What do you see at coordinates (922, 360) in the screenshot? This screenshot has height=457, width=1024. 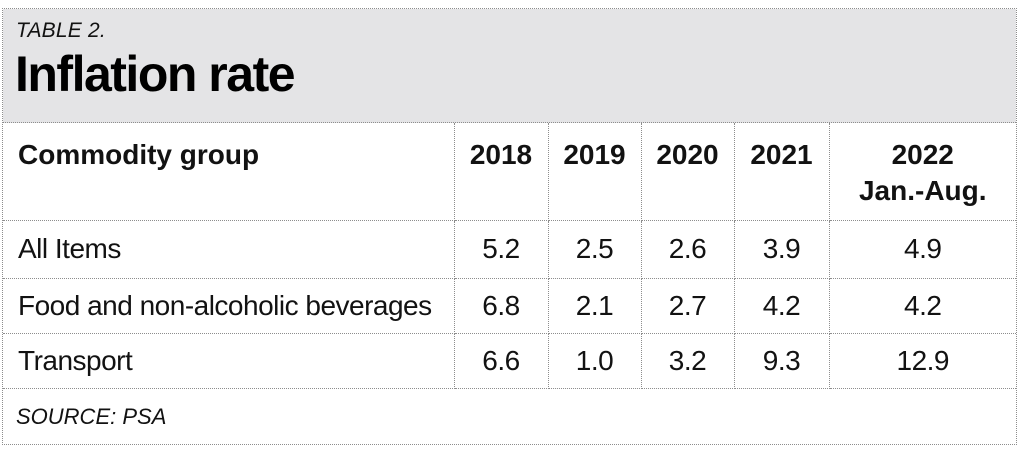 I see `cell-value: 12.9` at bounding box center [922, 360].